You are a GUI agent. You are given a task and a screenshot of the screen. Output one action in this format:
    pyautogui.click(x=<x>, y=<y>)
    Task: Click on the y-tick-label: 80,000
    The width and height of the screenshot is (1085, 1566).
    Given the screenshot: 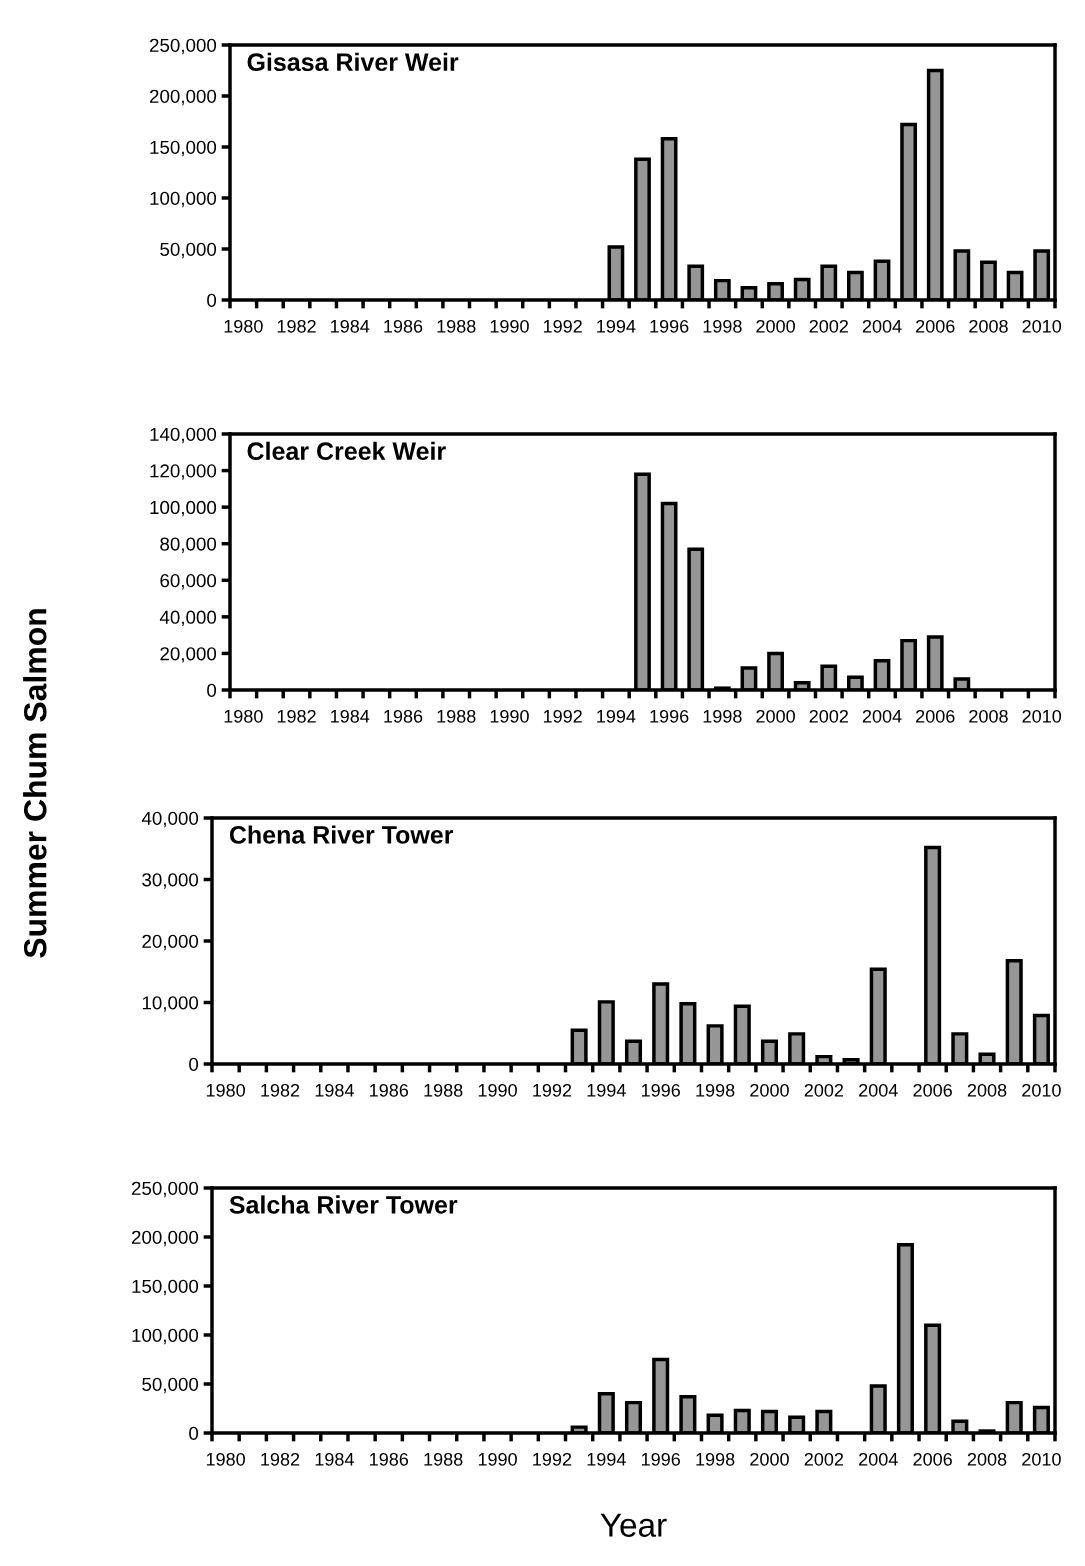 What is the action you would take?
    pyautogui.click(x=188, y=545)
    